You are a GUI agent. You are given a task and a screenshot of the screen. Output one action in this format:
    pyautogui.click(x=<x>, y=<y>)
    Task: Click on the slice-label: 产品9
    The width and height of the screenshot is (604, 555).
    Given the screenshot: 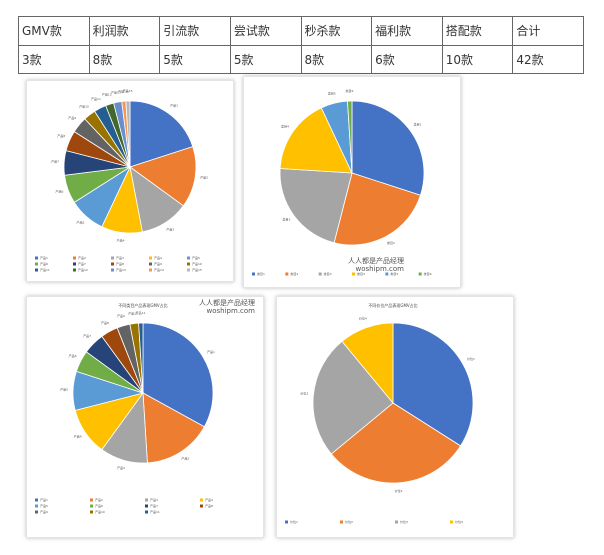 What is the action you would take?
    pyautogui.click(x=72, y=117)
    